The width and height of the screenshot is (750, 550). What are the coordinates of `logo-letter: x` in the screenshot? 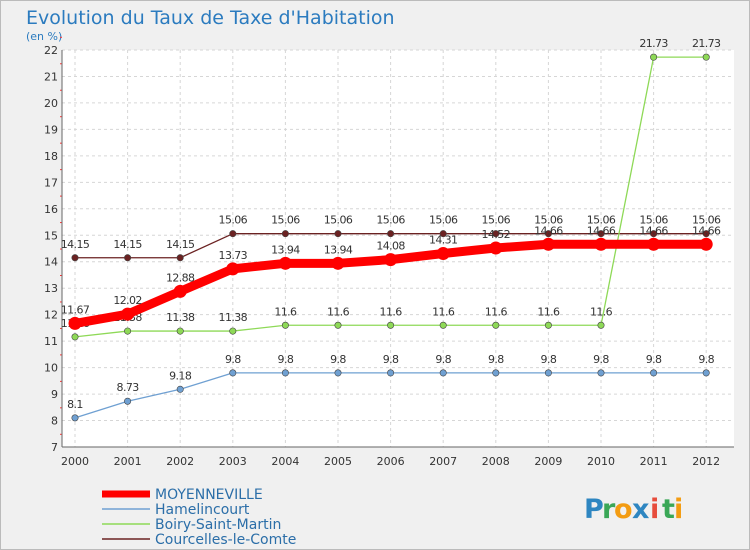 It's located at (640, 509).